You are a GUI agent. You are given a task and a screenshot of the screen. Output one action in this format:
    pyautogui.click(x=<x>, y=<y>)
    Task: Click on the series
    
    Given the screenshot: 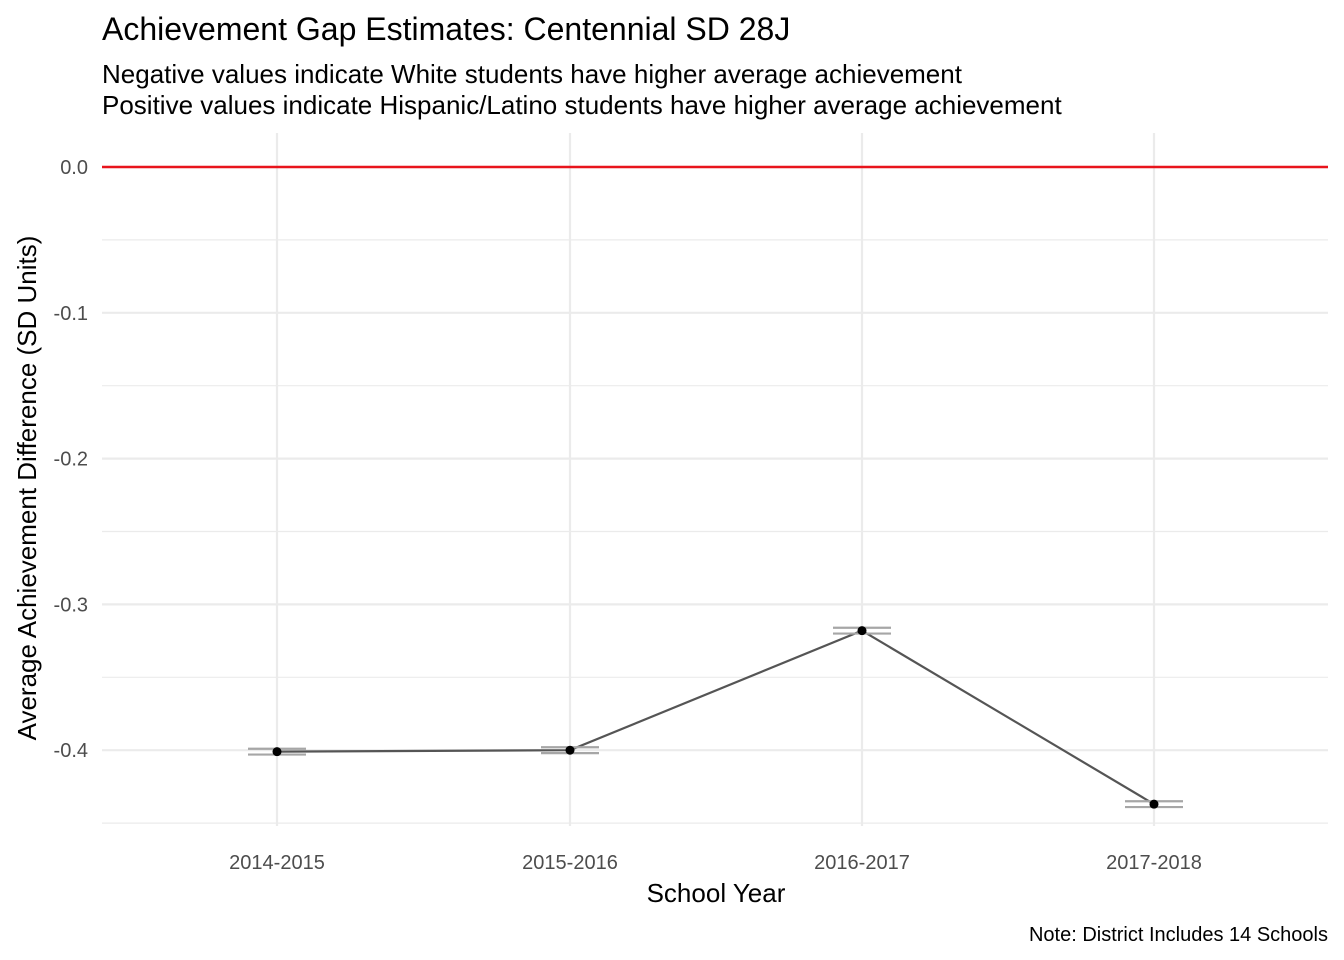 What is the action you would take?
    pyautogui.click(x=715, y=717)
    